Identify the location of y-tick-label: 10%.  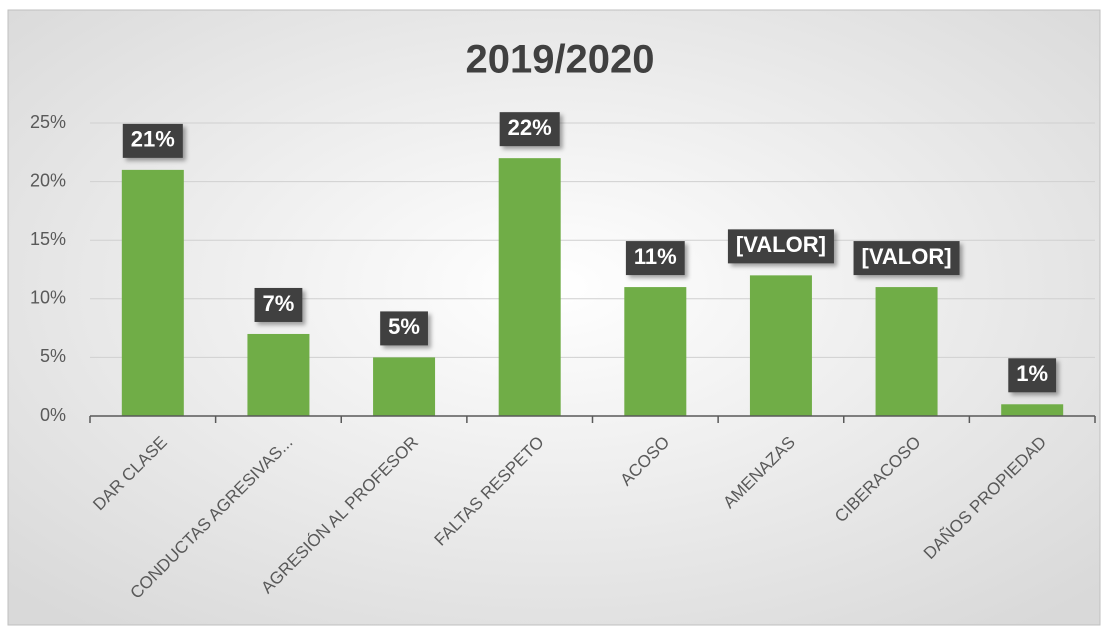
(48, 298).